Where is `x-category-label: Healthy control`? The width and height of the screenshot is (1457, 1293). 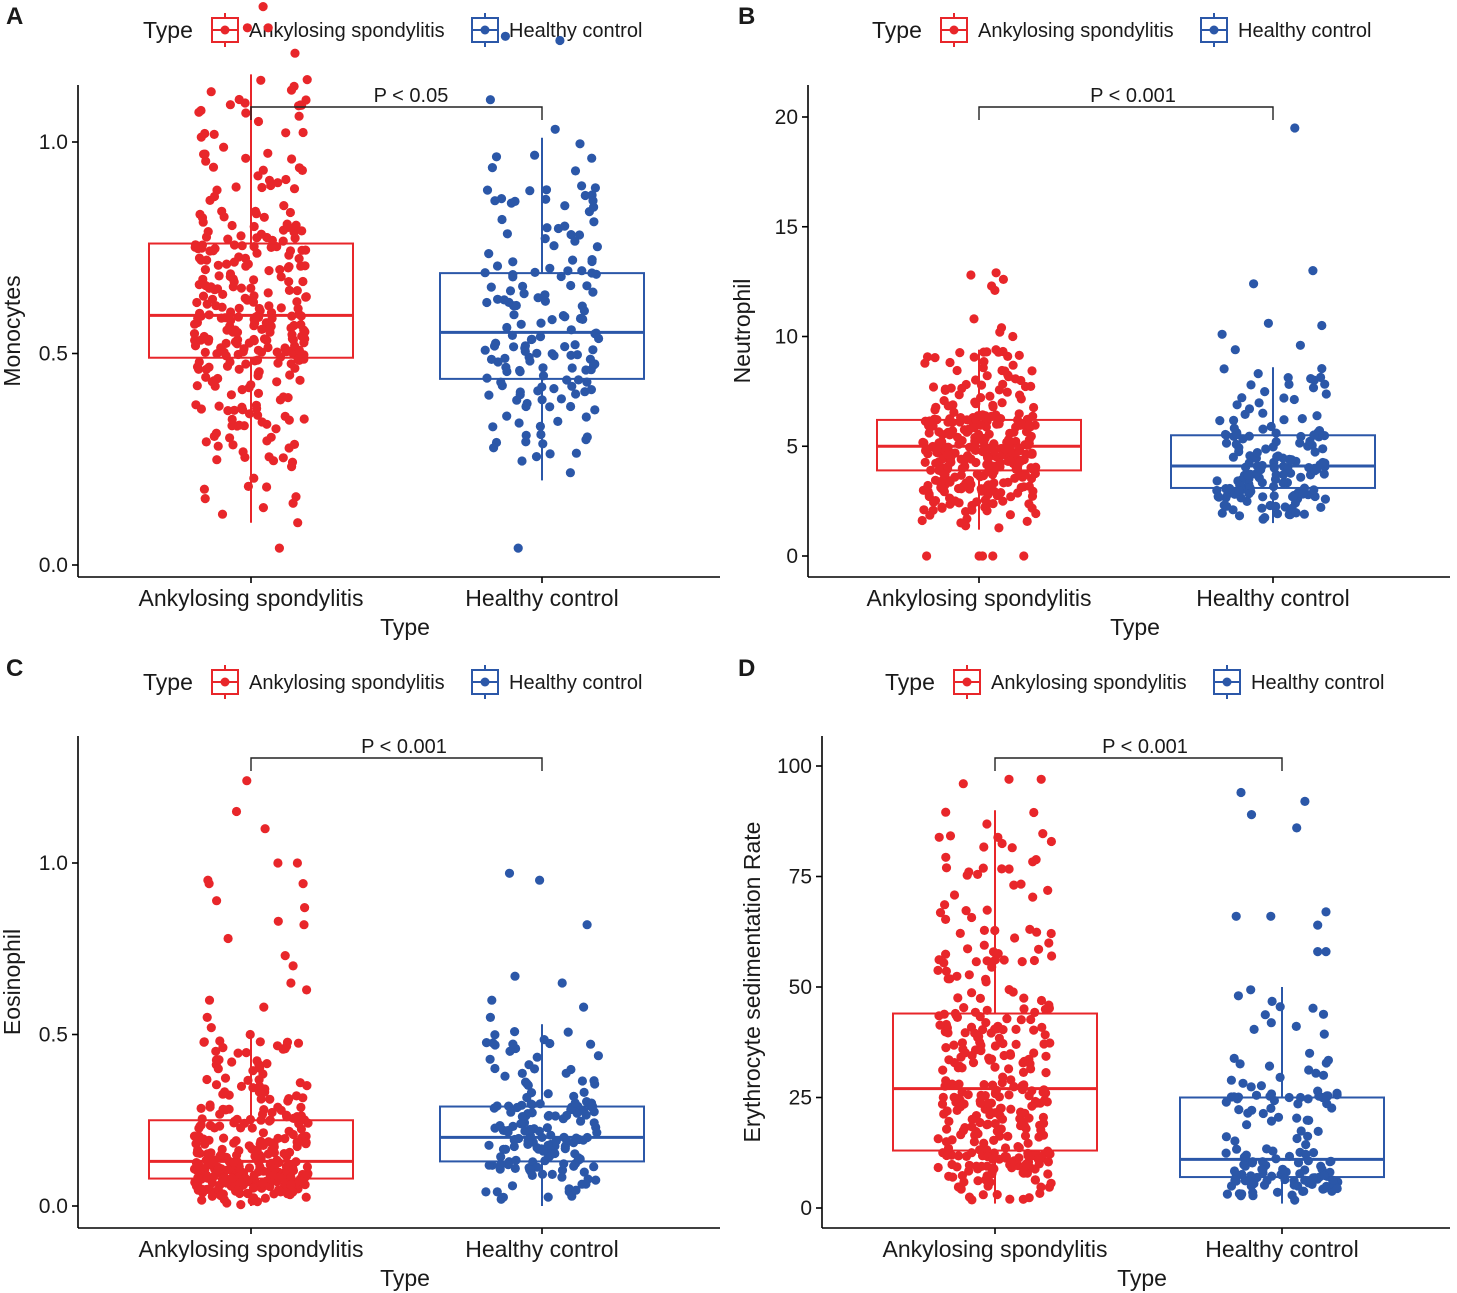
x-category-label: Healthy control is located at coordinates (541, 598).